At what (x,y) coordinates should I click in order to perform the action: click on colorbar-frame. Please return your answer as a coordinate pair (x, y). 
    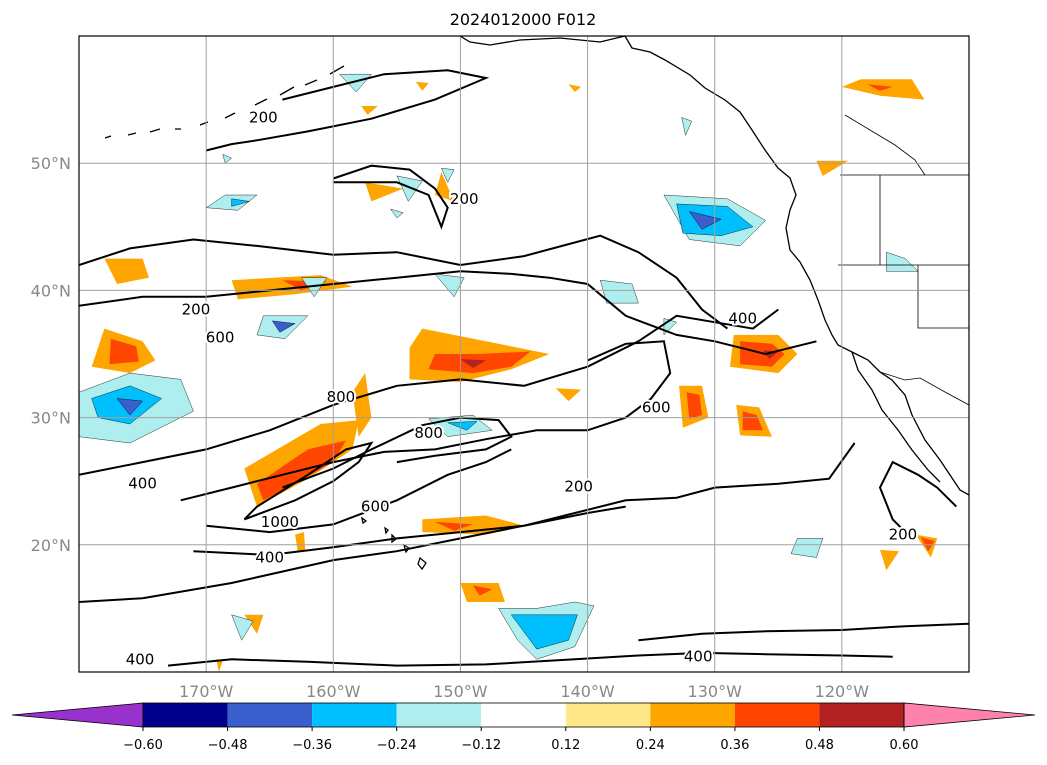
    Looking at the image, I should click on (523, 715).